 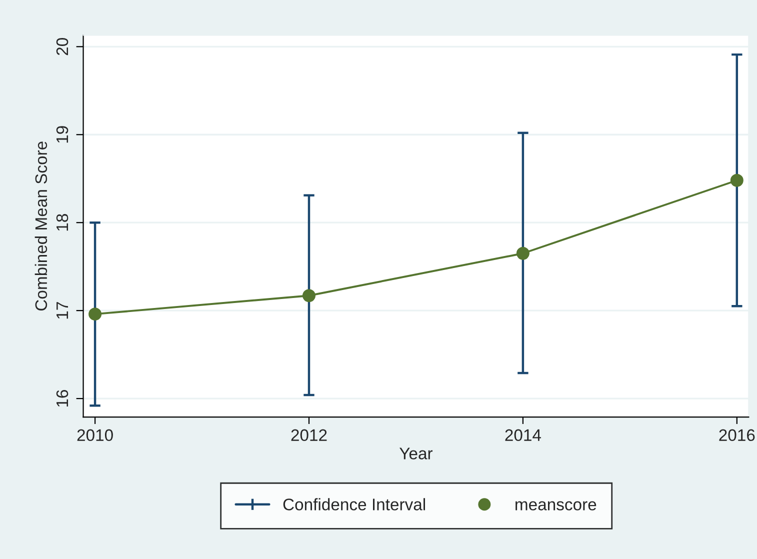 I want to click on y-tick-label: 17, so click(x=62, y=310).